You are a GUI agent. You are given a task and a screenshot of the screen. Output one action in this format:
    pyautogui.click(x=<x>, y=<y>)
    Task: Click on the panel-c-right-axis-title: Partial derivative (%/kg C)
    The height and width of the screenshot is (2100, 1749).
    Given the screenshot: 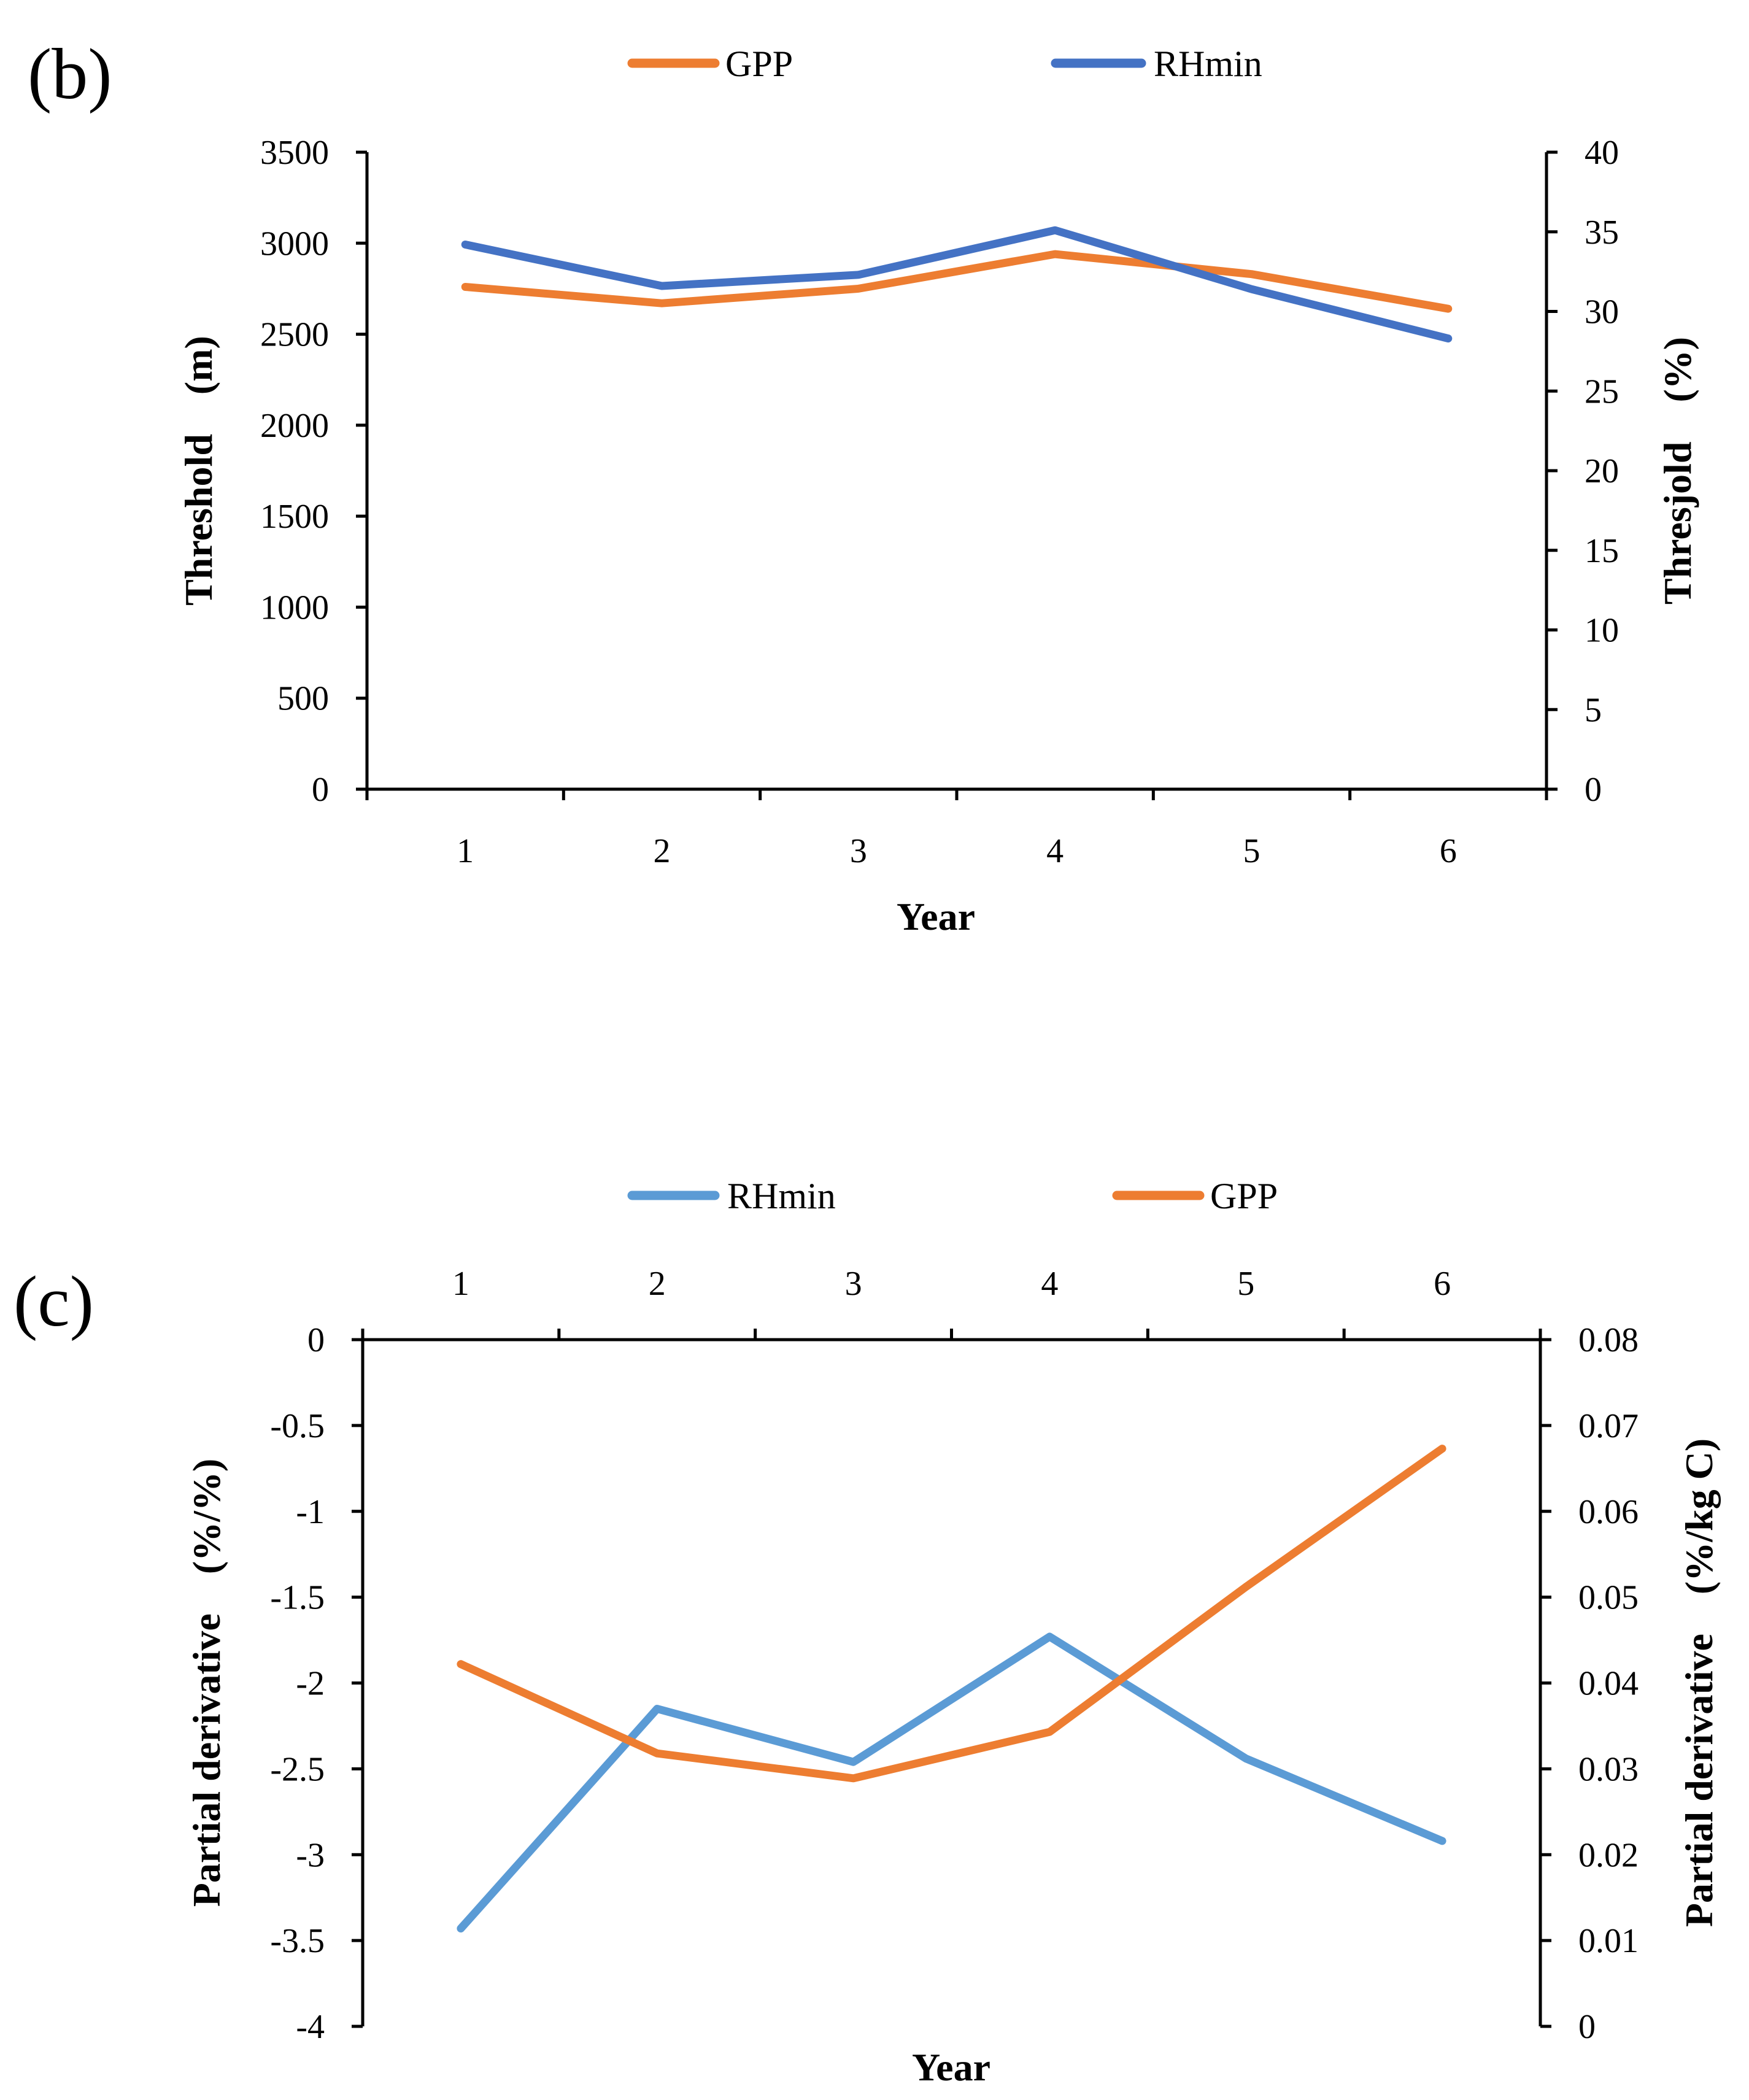 What is the action you would take?
    pyautogui.click(x=1699, y=1682)
    